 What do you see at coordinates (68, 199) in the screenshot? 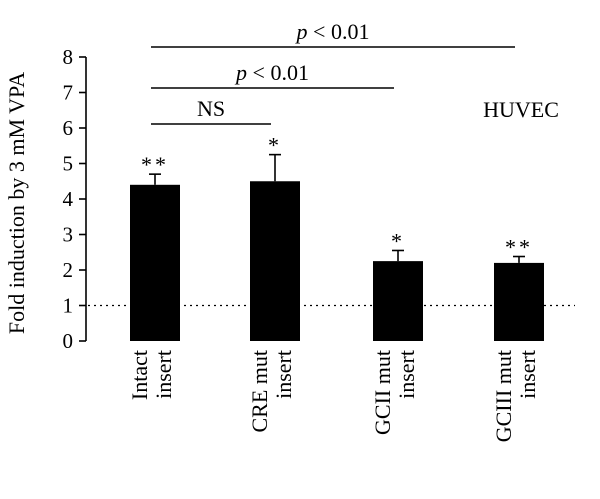
I see `y-tick-label: 4` at bounding box center [68, 199].